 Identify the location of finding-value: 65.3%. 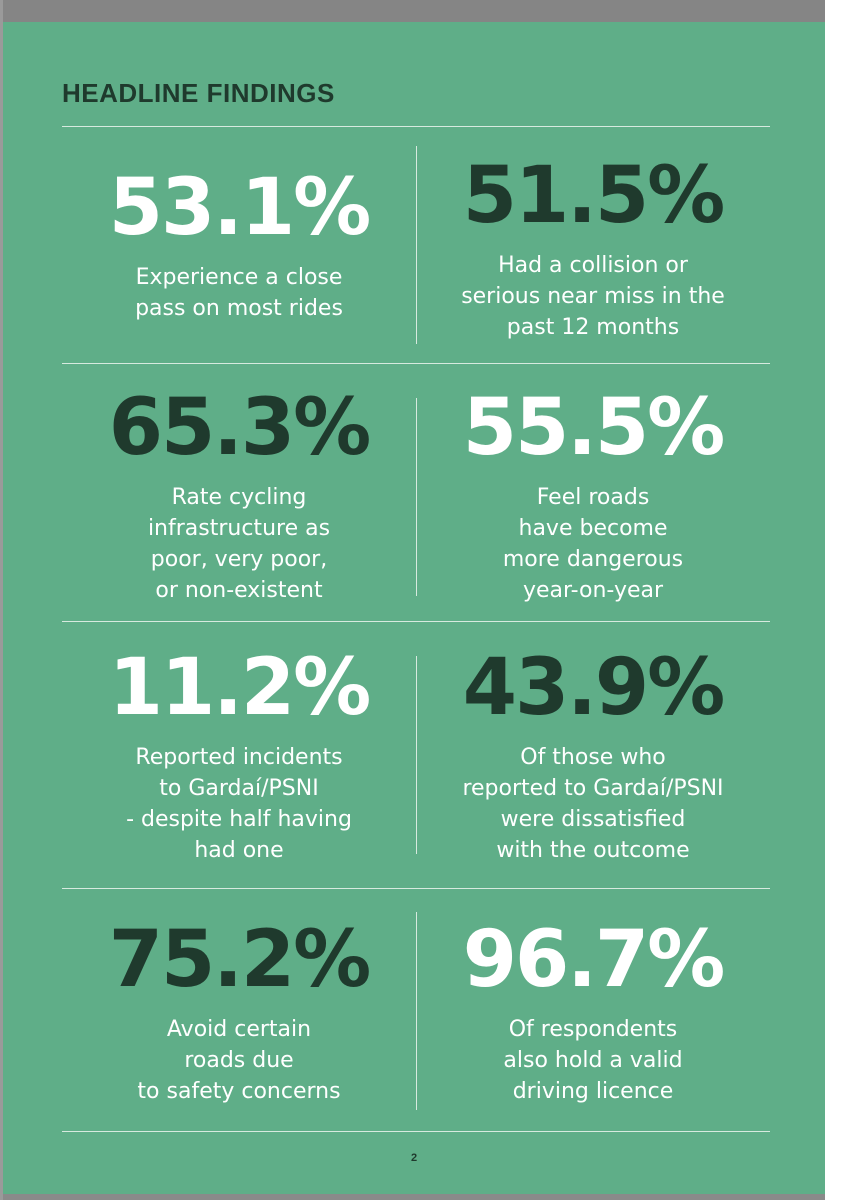
(240, 428).